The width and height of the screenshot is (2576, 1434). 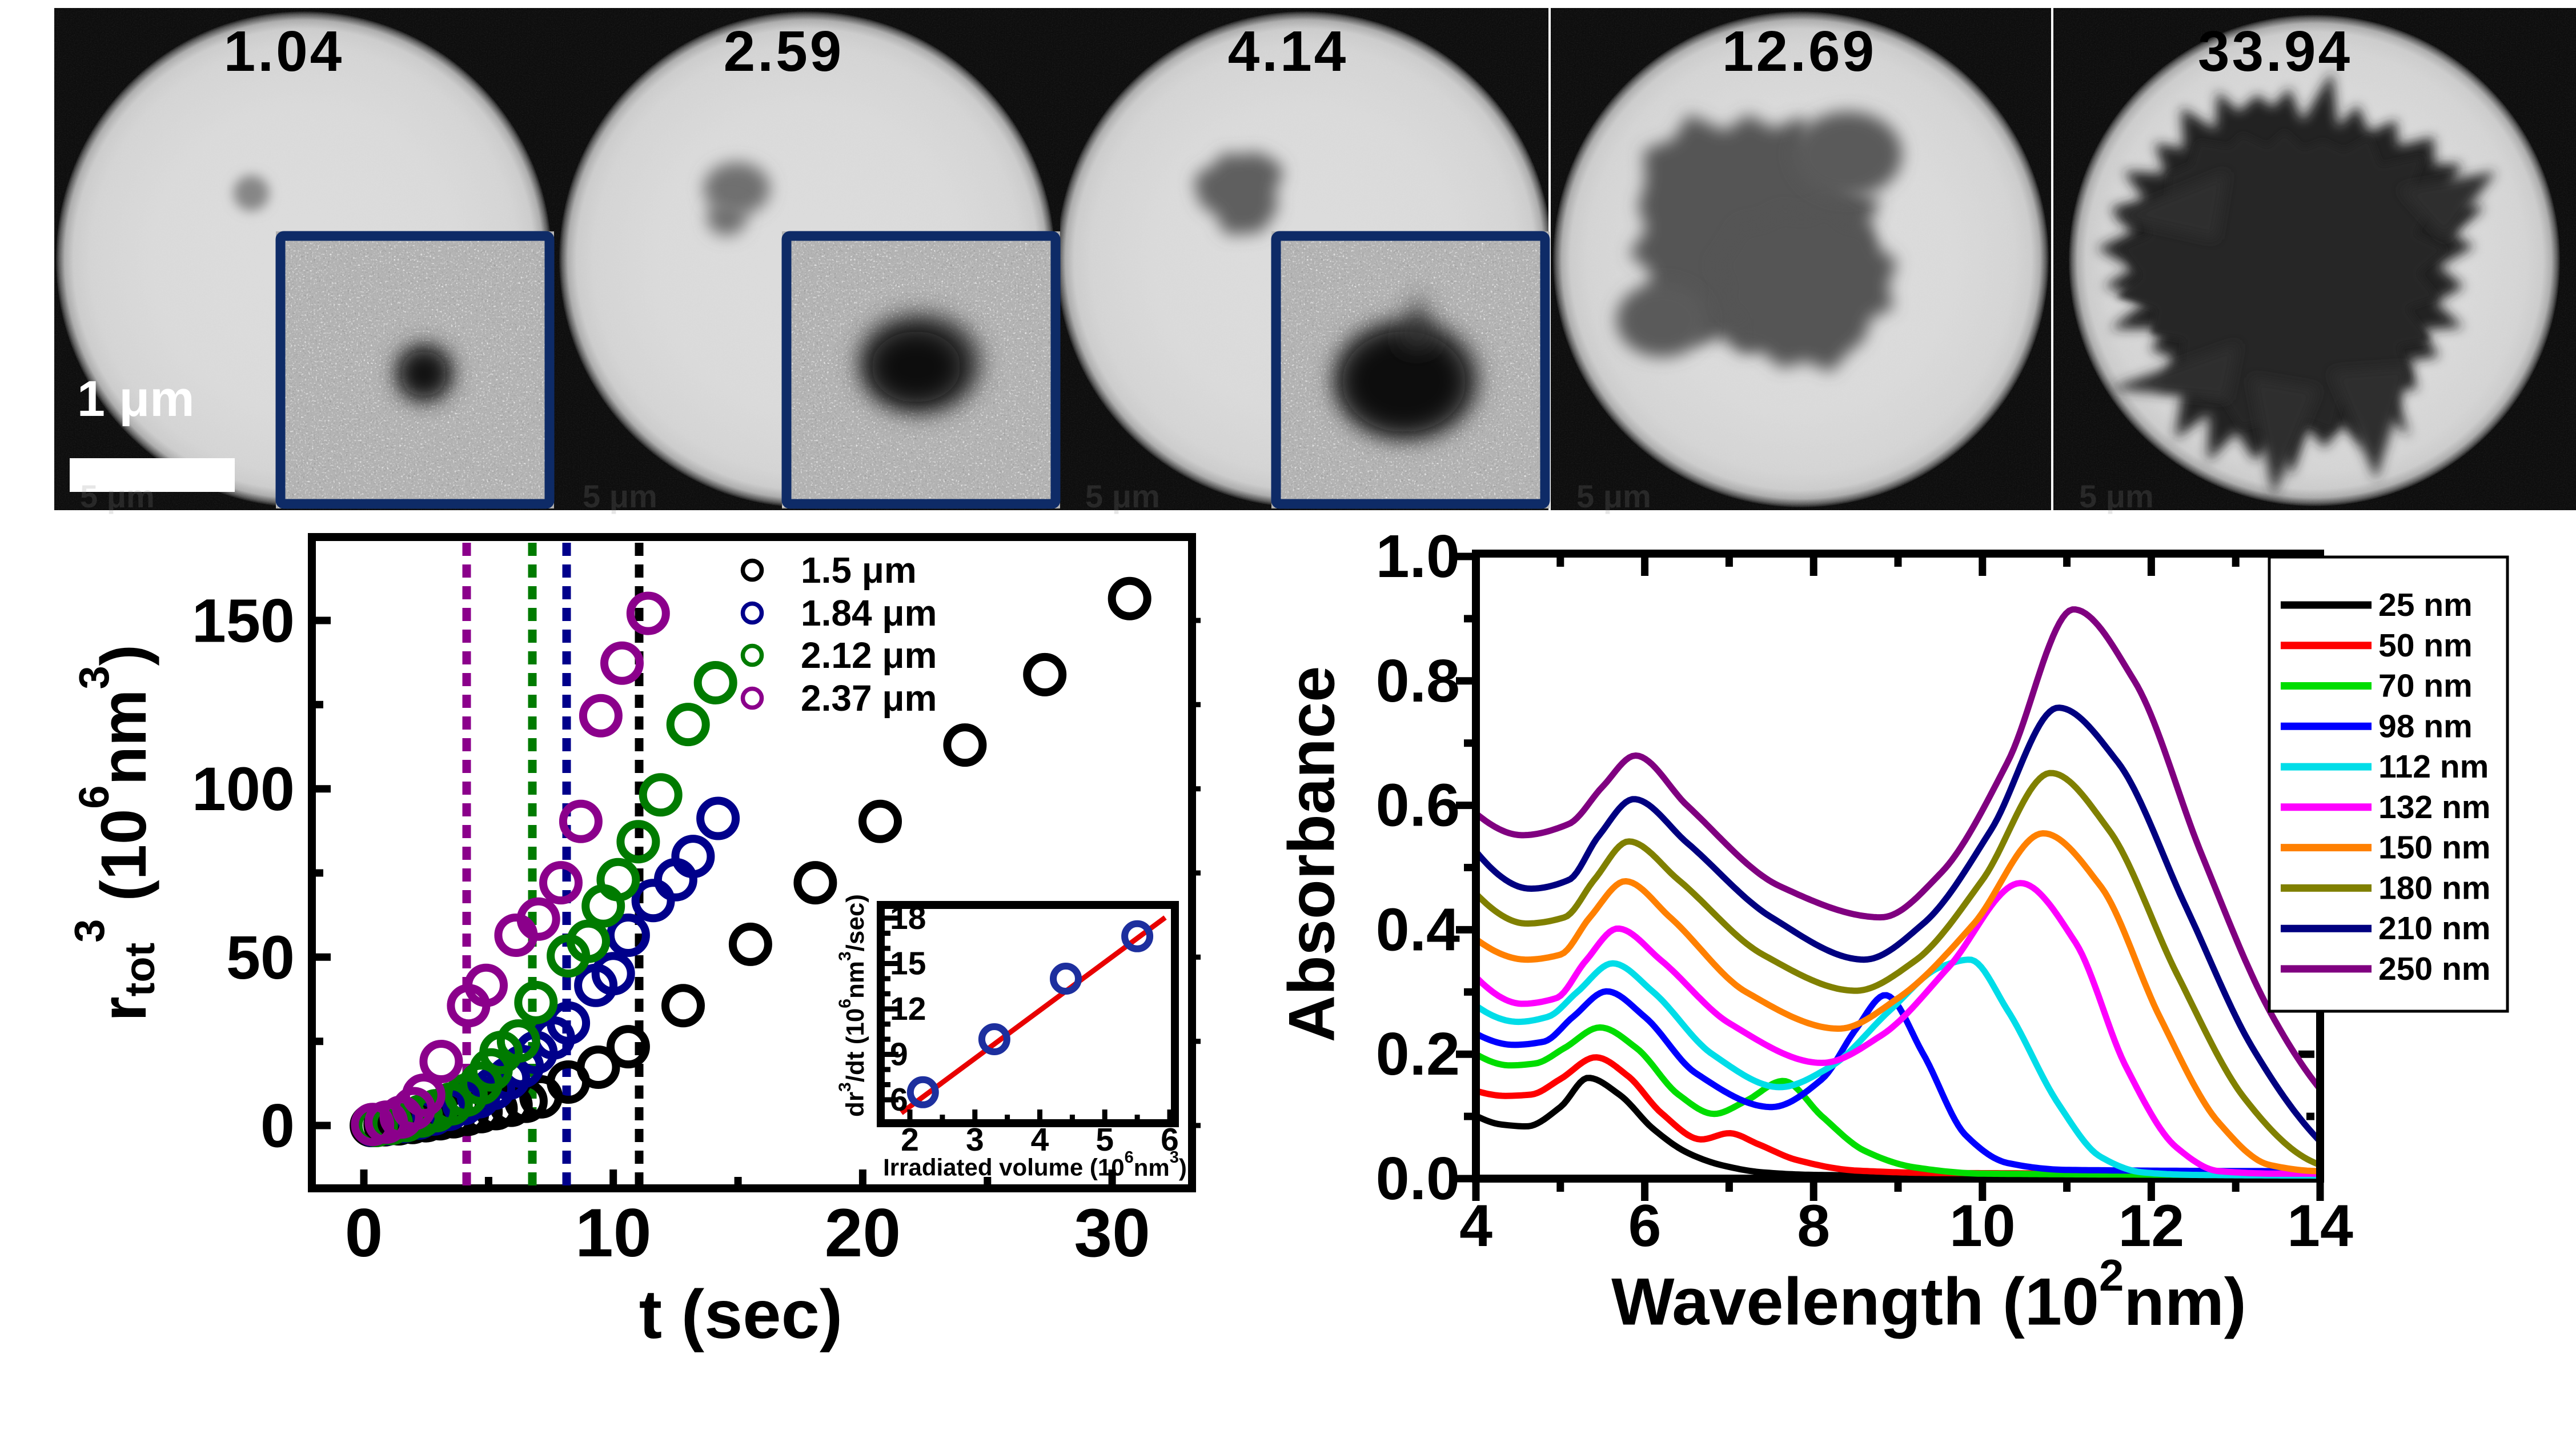 I want to click on svg-text: 150 nm, so click(x=2434, y=848).